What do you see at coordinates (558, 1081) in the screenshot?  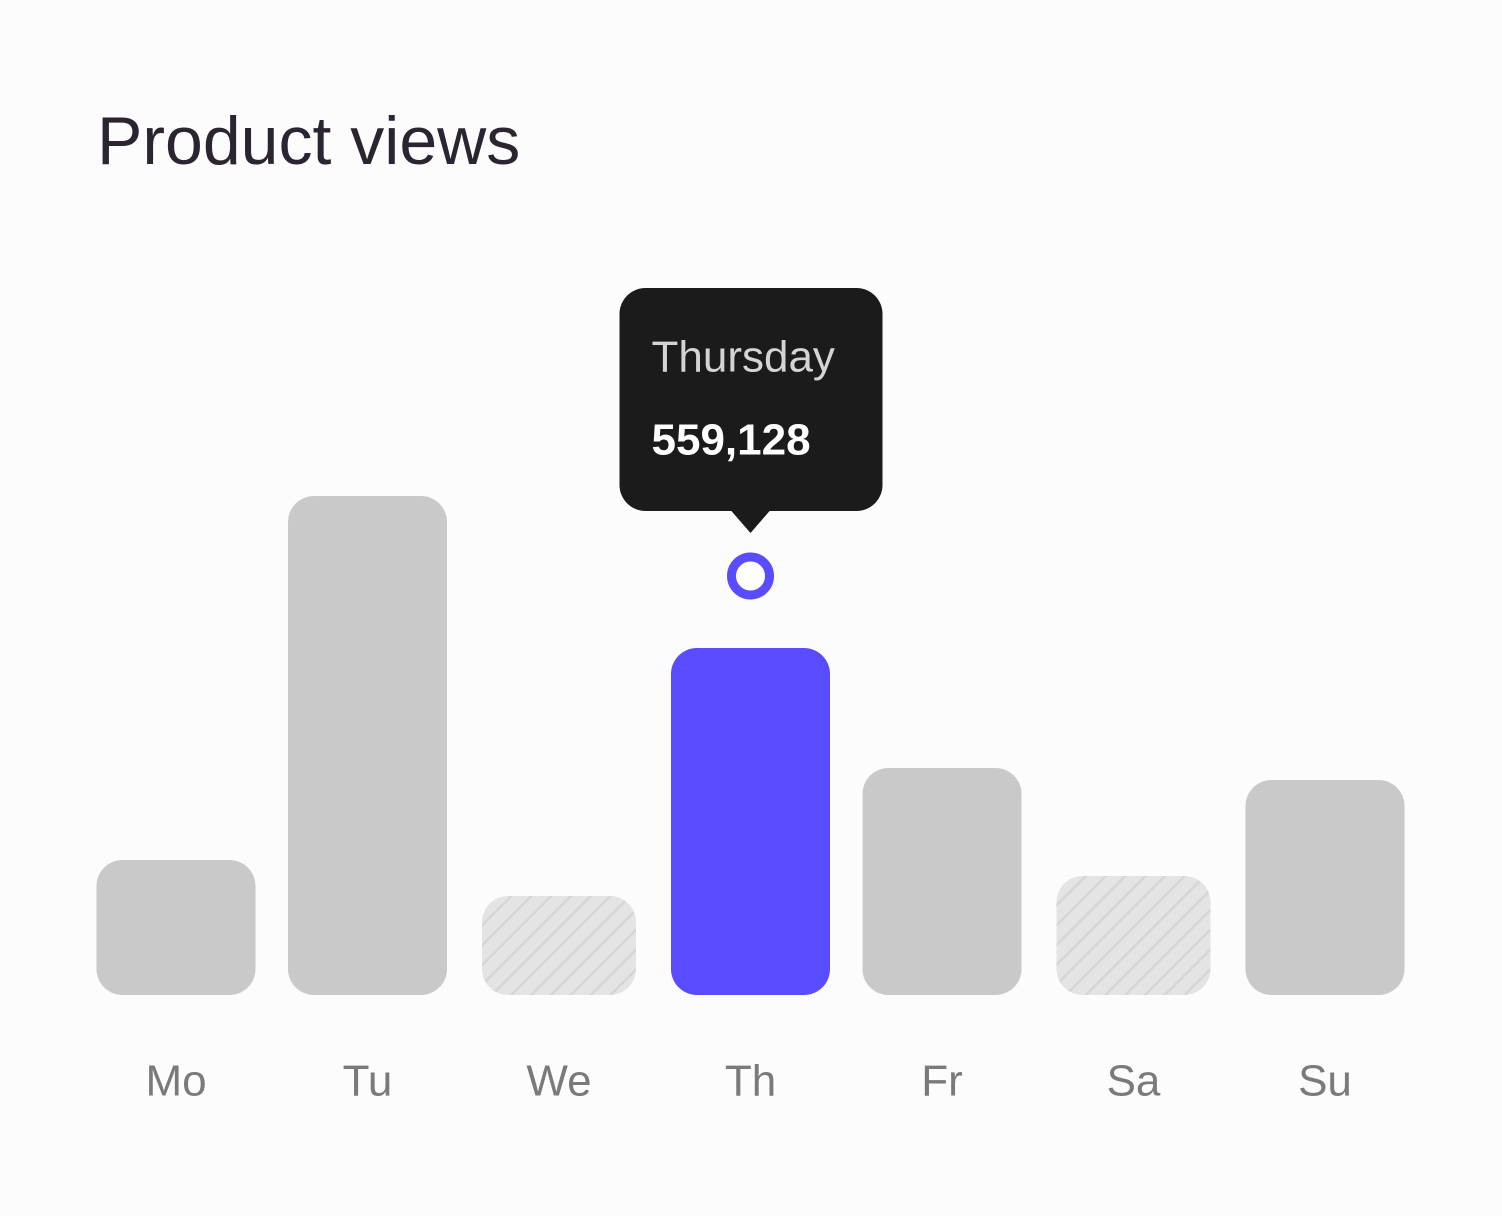 I see `x-tick-label: We` at bounding box center [558, 1081].